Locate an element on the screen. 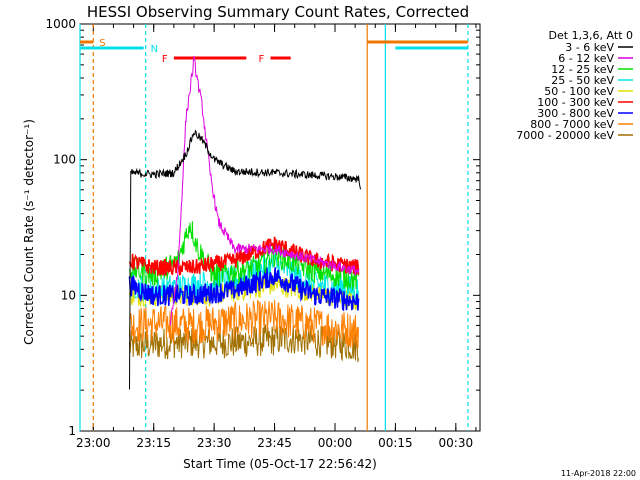 The height and width of the screenshot is (480, 640). legend-label: 3 - 6 keV is located at coordinates (589, 47).